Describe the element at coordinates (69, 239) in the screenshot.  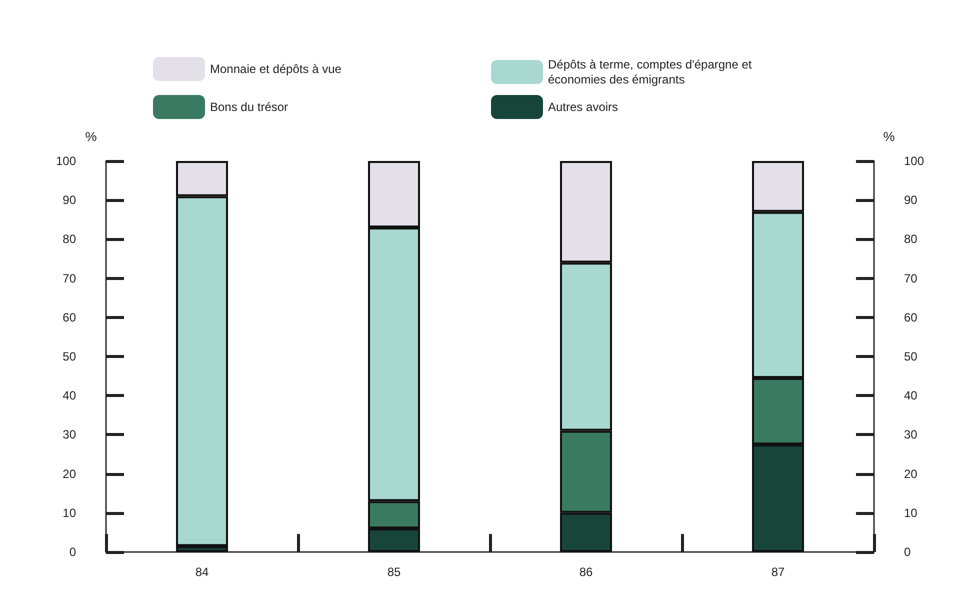
I see `y-tick-label: 80` at that location.